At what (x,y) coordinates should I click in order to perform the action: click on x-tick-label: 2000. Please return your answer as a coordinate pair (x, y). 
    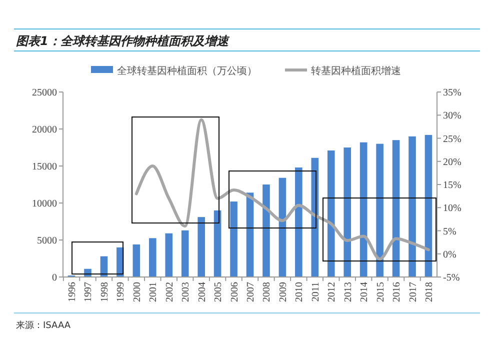
    Looking at the image, I should click on (137, 292).